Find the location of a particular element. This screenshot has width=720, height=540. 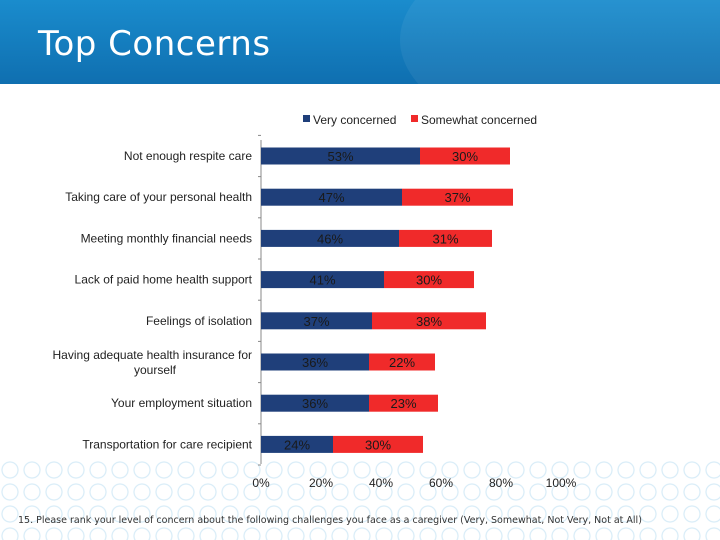

category-label: Feelings of isolation is located at coordinates (199, 321).